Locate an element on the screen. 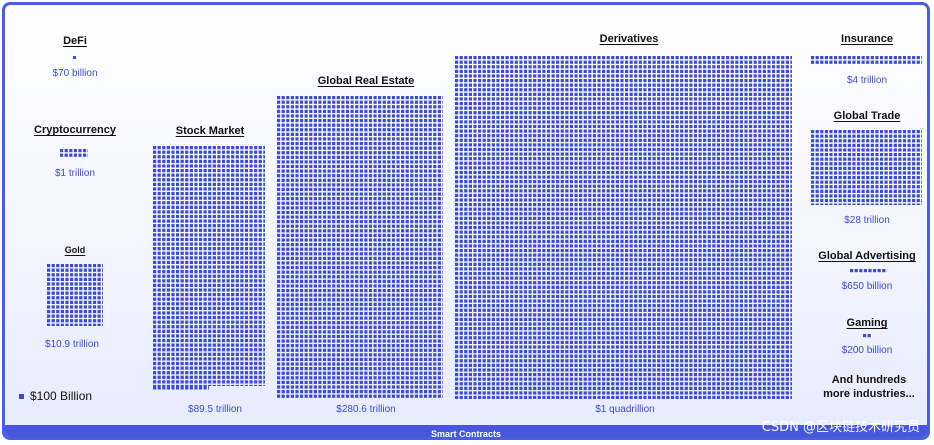 Image resolution: width=934 pixels, height=445 pixels. category-value-defi: $70 billion is located at coordinates (75, 73).